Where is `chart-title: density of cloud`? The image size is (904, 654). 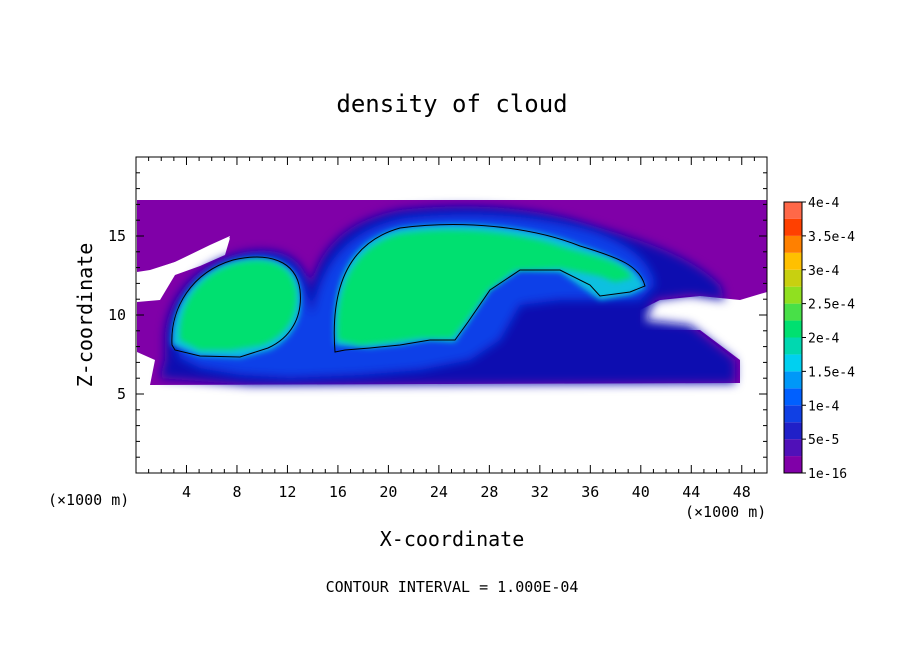
chart-title: density of cloud is located at coordinates (451, 104).